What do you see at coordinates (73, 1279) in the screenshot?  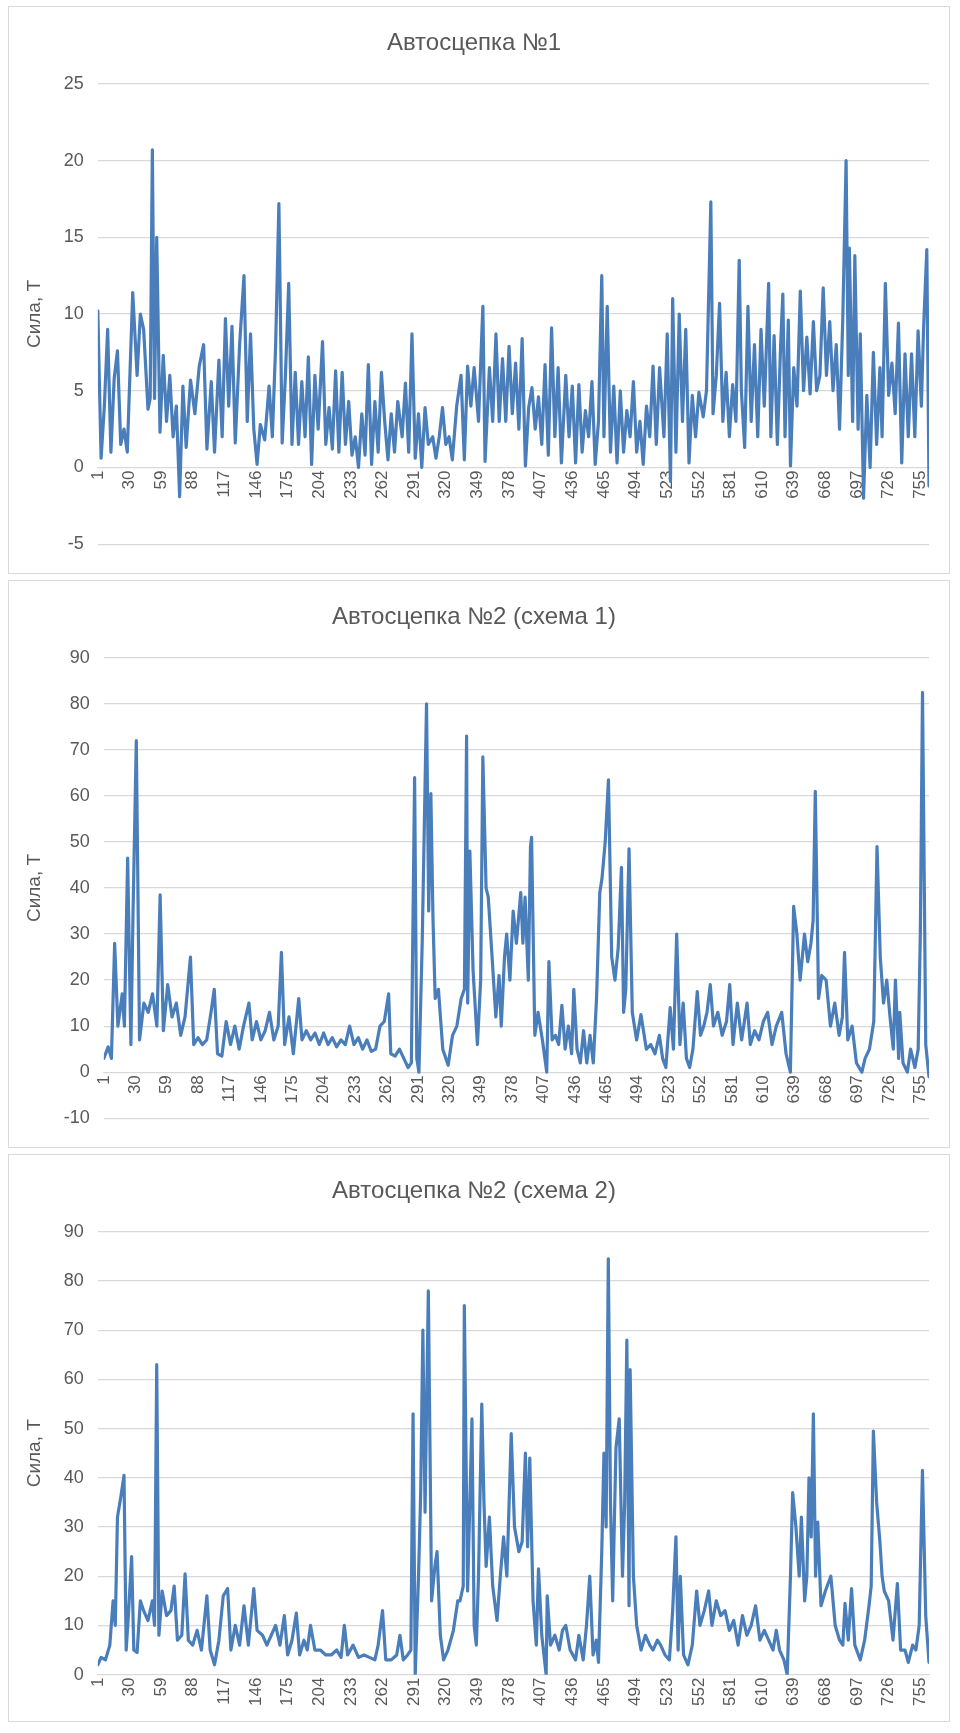 I see `y-tick-label: 80` at bounding box center [73, 1279].